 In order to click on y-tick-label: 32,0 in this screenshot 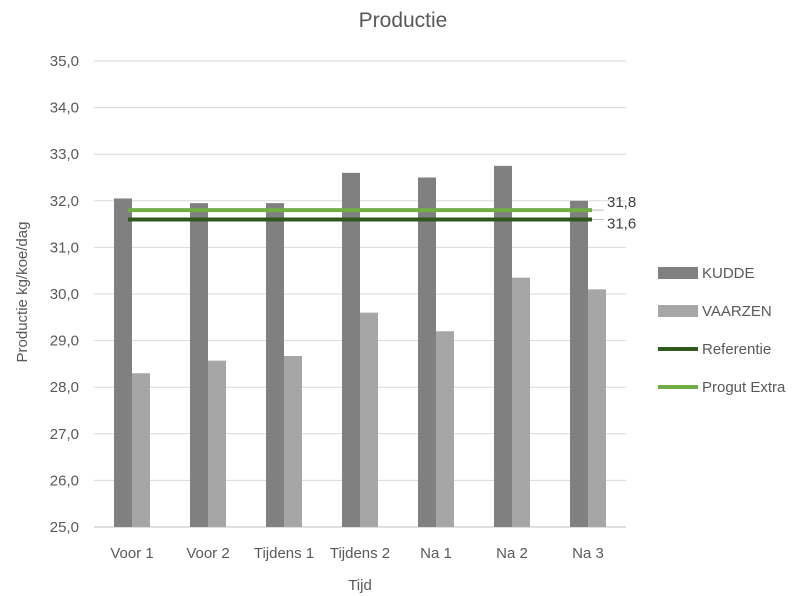, I will do `click(64, 201)`.